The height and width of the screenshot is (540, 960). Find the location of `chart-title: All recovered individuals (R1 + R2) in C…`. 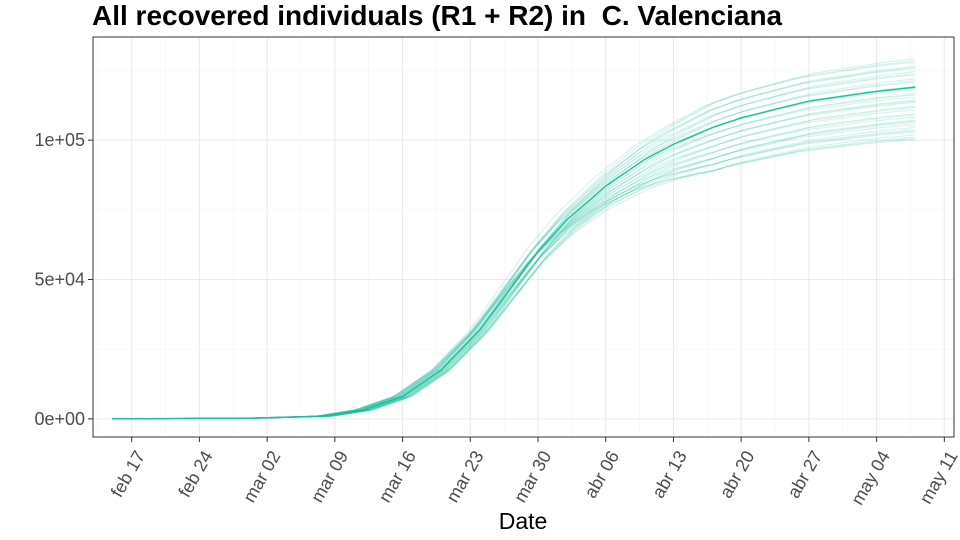

chart-title: All recovered individuals (R1 + R2) in C… is located at coordinates (437, 15).